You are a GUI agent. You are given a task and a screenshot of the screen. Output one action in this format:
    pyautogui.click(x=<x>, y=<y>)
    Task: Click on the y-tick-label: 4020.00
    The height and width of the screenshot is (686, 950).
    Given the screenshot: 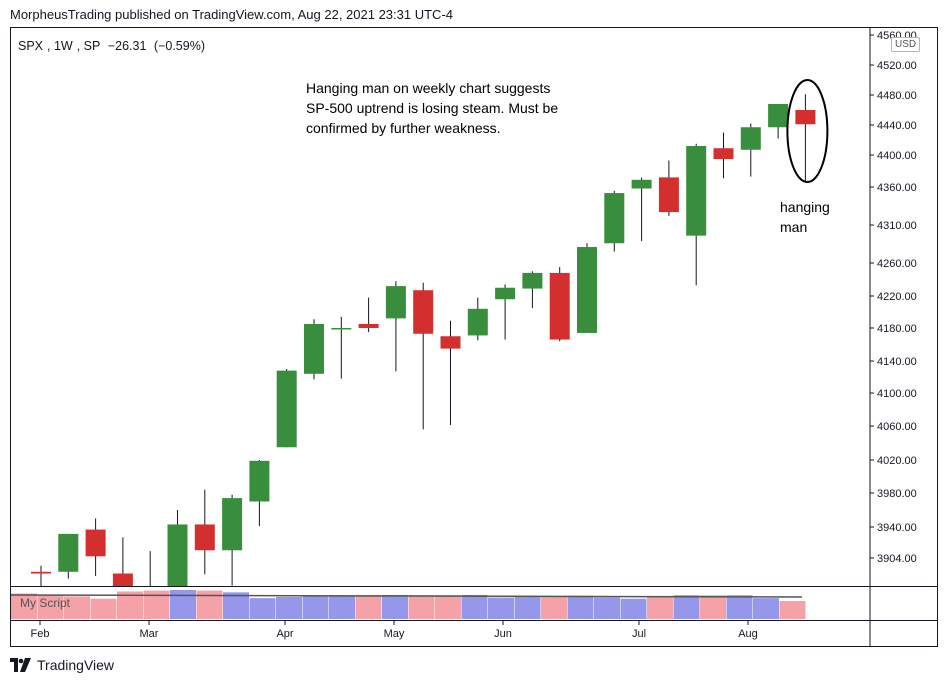 What is the action you would take?
    pyautogui.click(x=897, y=461)
    